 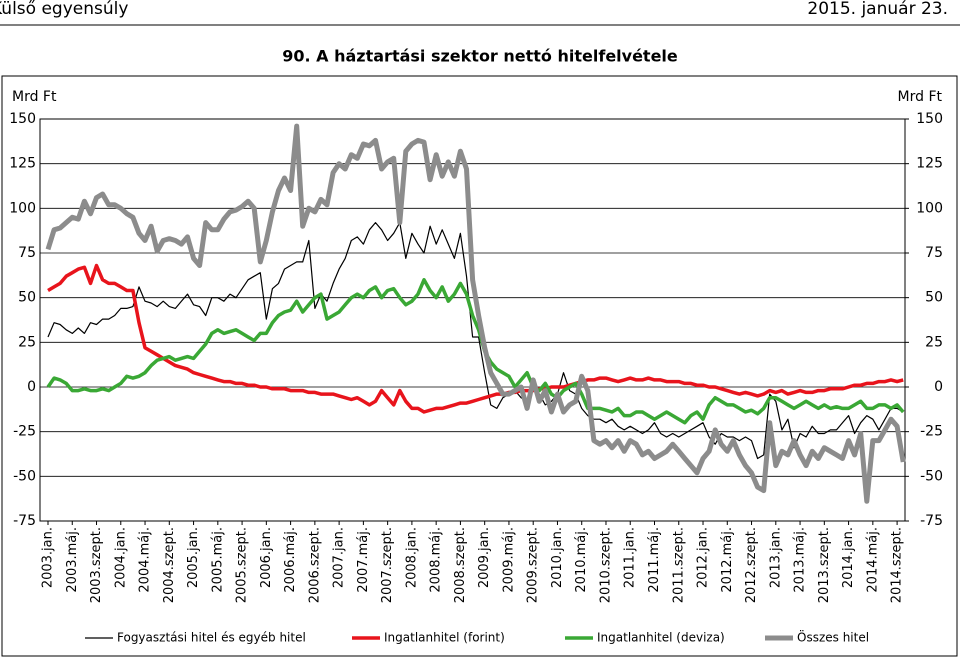 I want to click on x-tick-label: 2014.jan., so click(x=848, y=557).